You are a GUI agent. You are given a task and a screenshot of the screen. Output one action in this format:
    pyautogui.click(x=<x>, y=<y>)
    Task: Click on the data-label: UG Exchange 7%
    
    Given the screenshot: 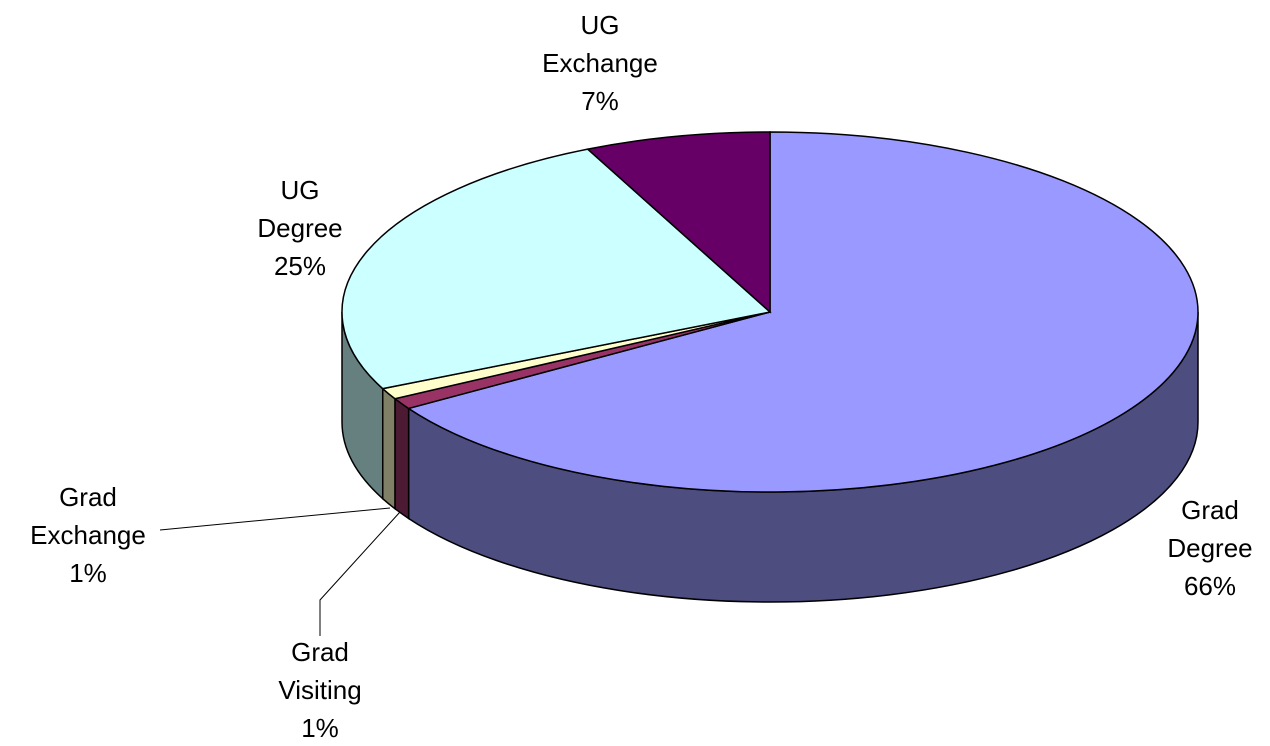 What is the action you would take?
    pyautogui.click(x=600, y=63)
    